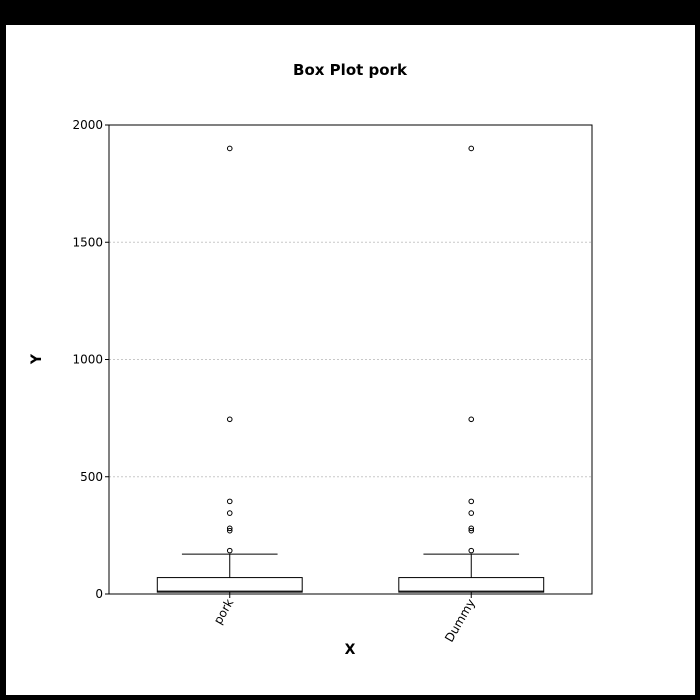 This screenshot has height=700, width=700. I want to click on x-axis-title: X, so click(350, 650).